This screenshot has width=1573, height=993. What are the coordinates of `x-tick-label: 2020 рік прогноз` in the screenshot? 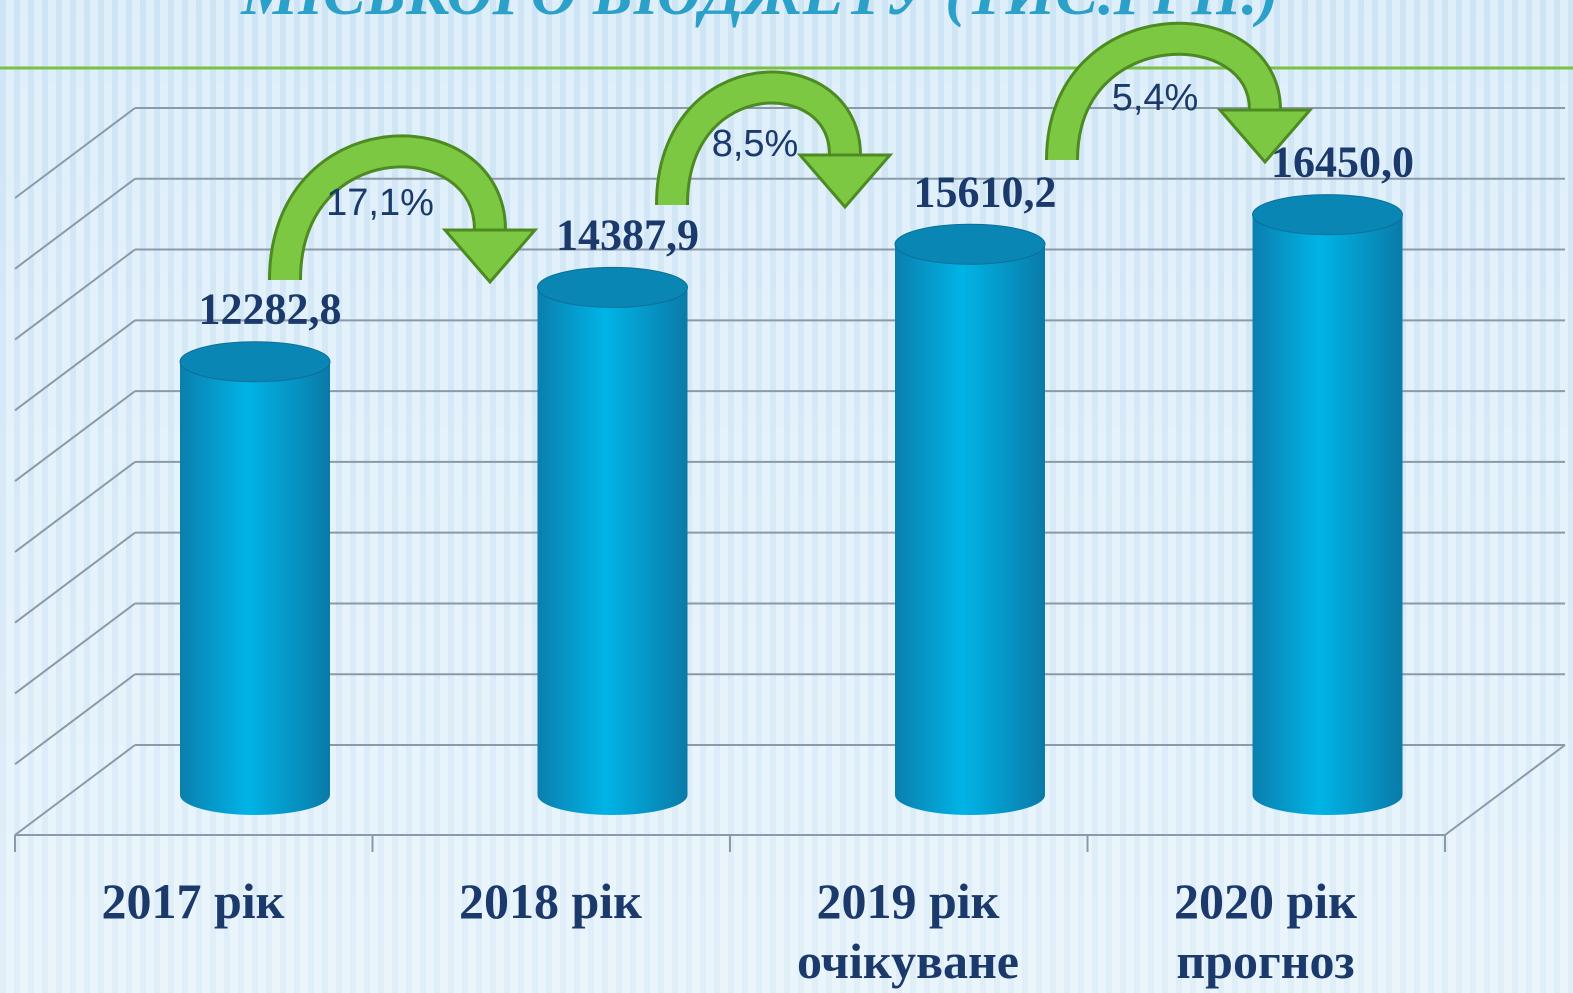 It's located at (1265, 931).